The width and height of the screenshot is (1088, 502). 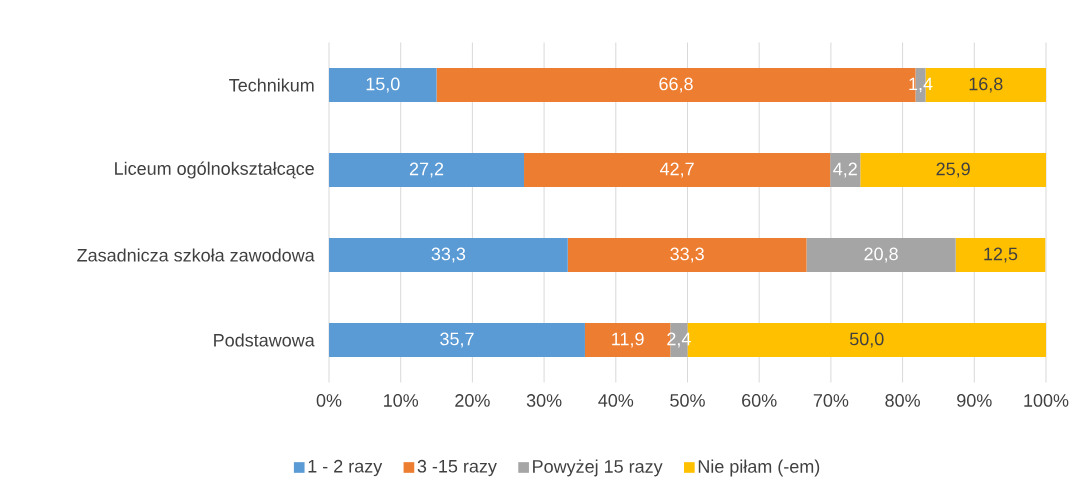 What do you see at coordinates (329, 400) in the screenshot?
I see `x-tick-label: 0%` at bounding box center [329, 400].